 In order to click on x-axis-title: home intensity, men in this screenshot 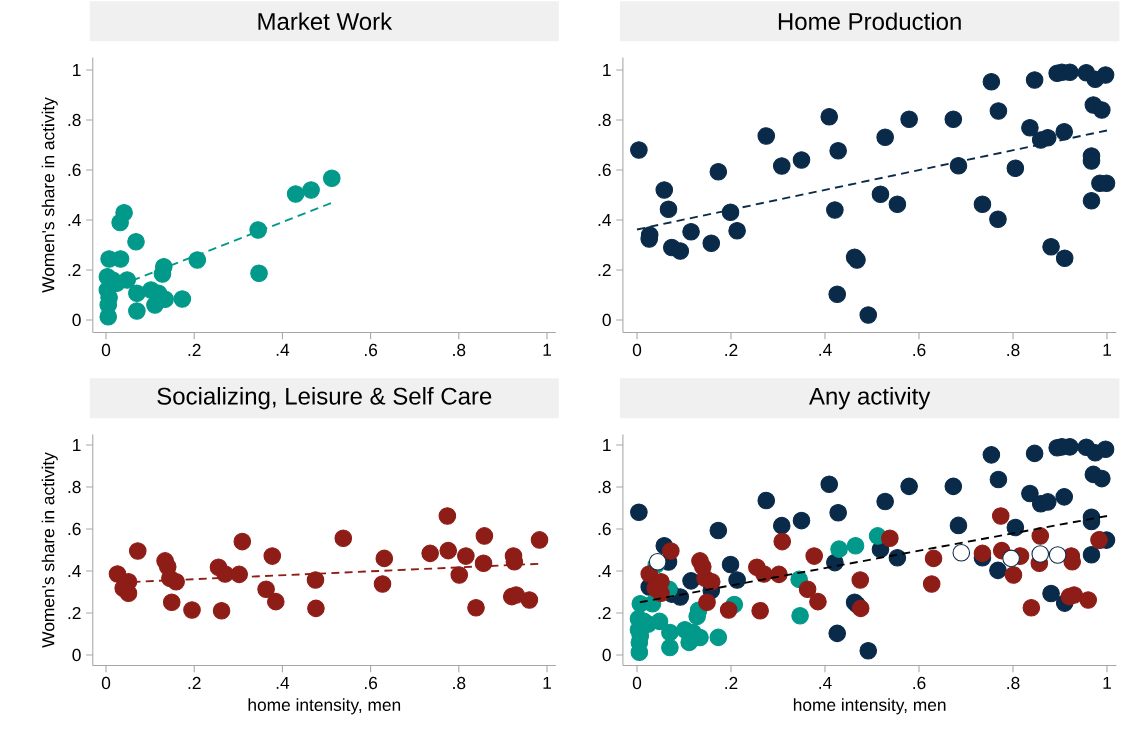, I will do `click(324, 706)`.